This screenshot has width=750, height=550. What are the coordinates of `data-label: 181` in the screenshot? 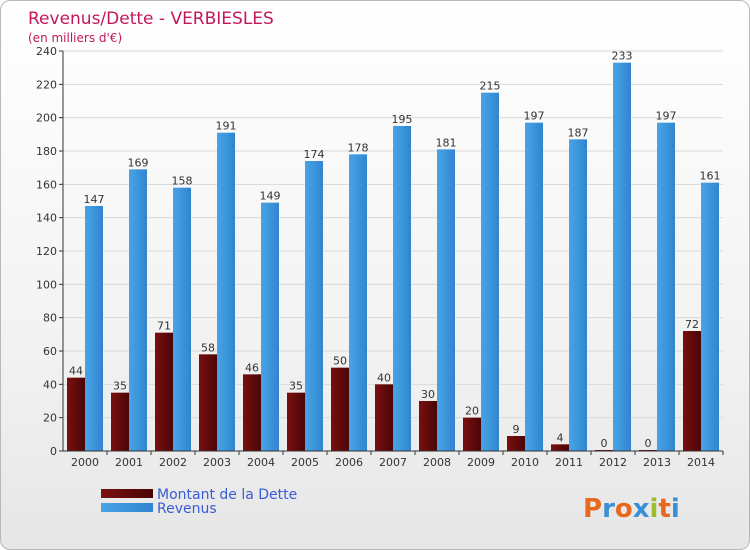 It's located at (446, 142).